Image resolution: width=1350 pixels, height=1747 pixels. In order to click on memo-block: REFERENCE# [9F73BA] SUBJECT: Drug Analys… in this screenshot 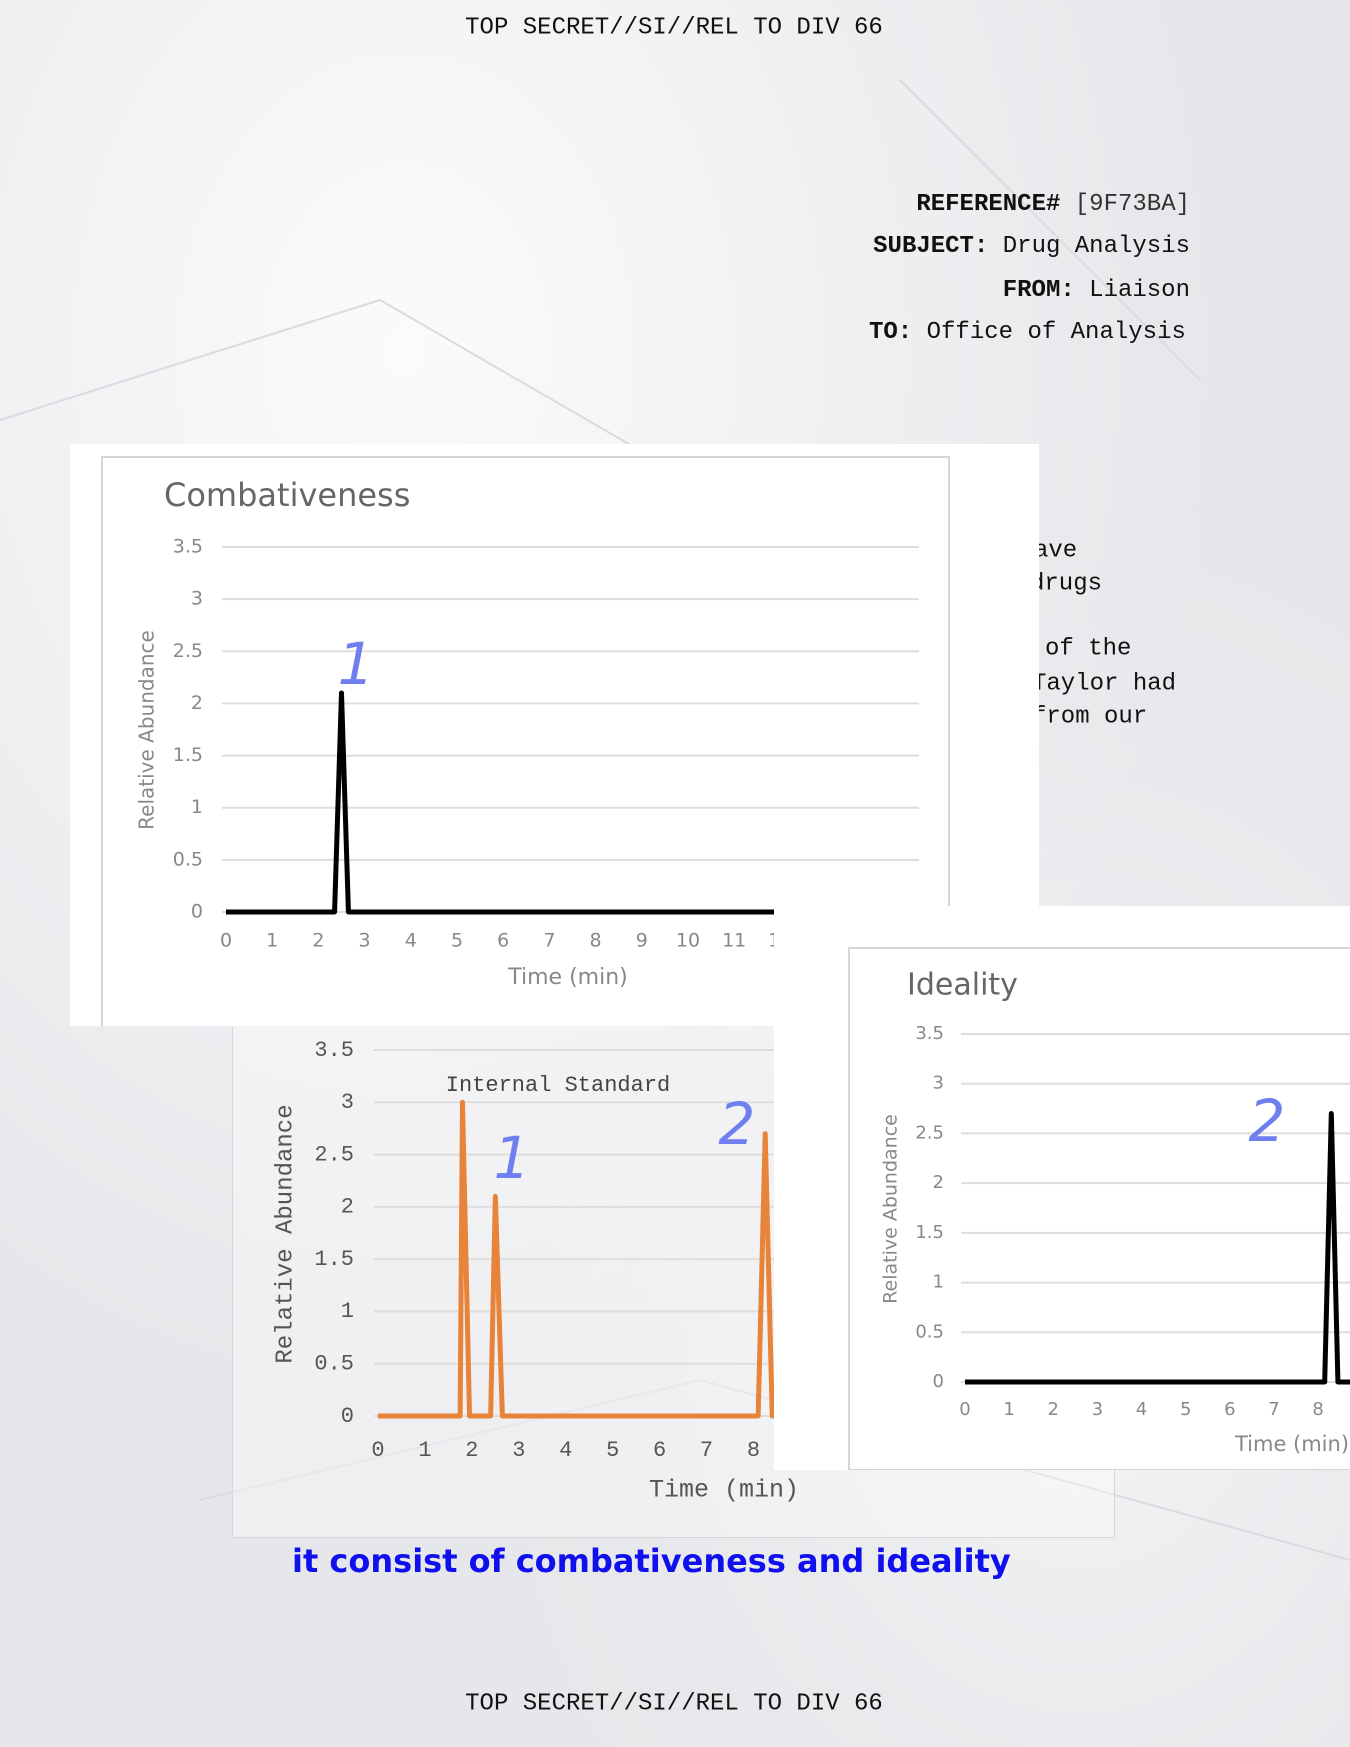, I will do `click(1029, 268)`.